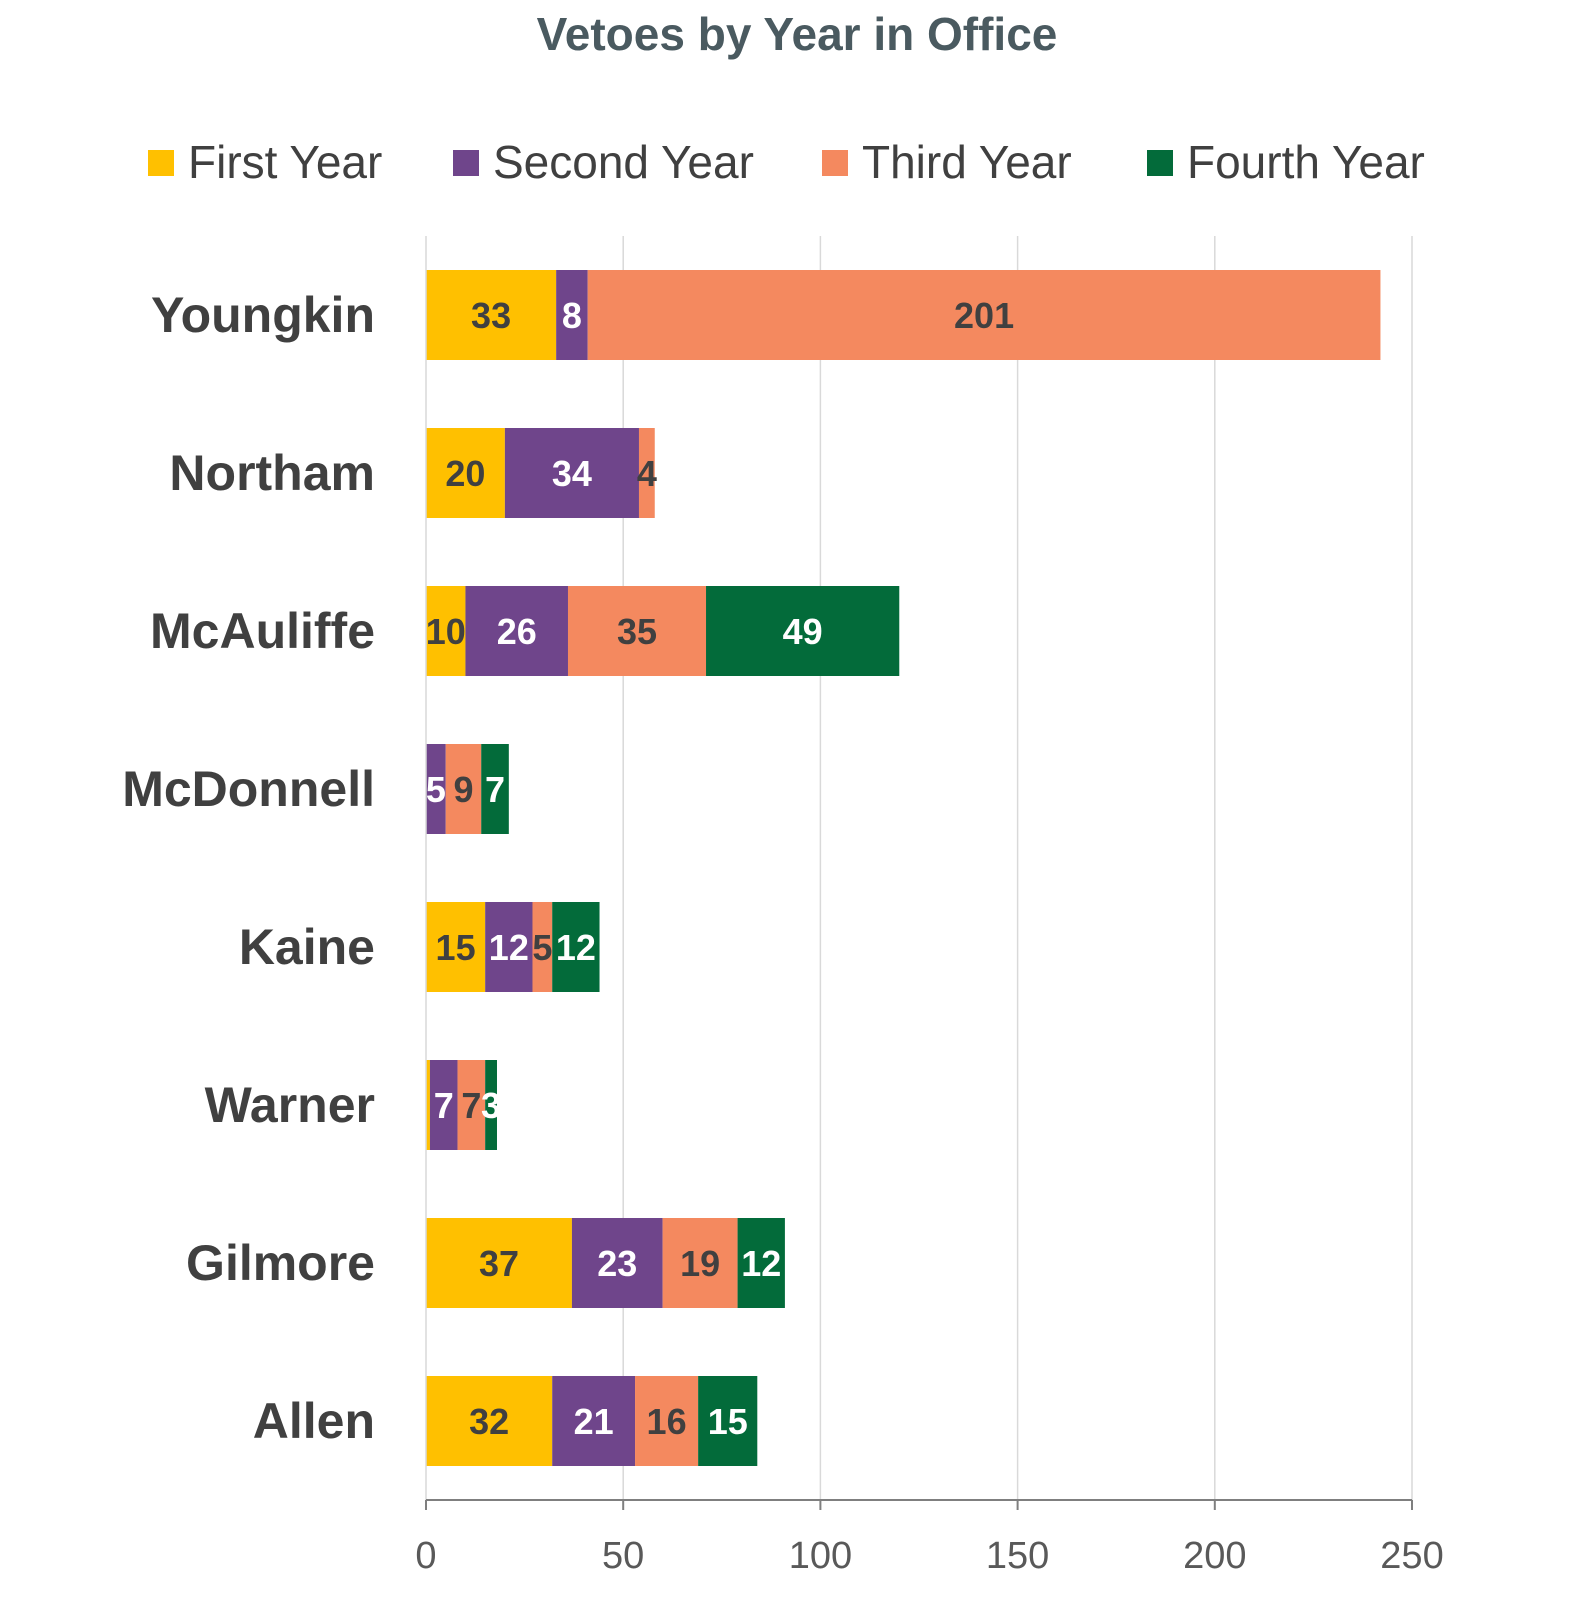 The image size is (1594, 1612). I want to click on legend-label: First Year, so click(285, 162).